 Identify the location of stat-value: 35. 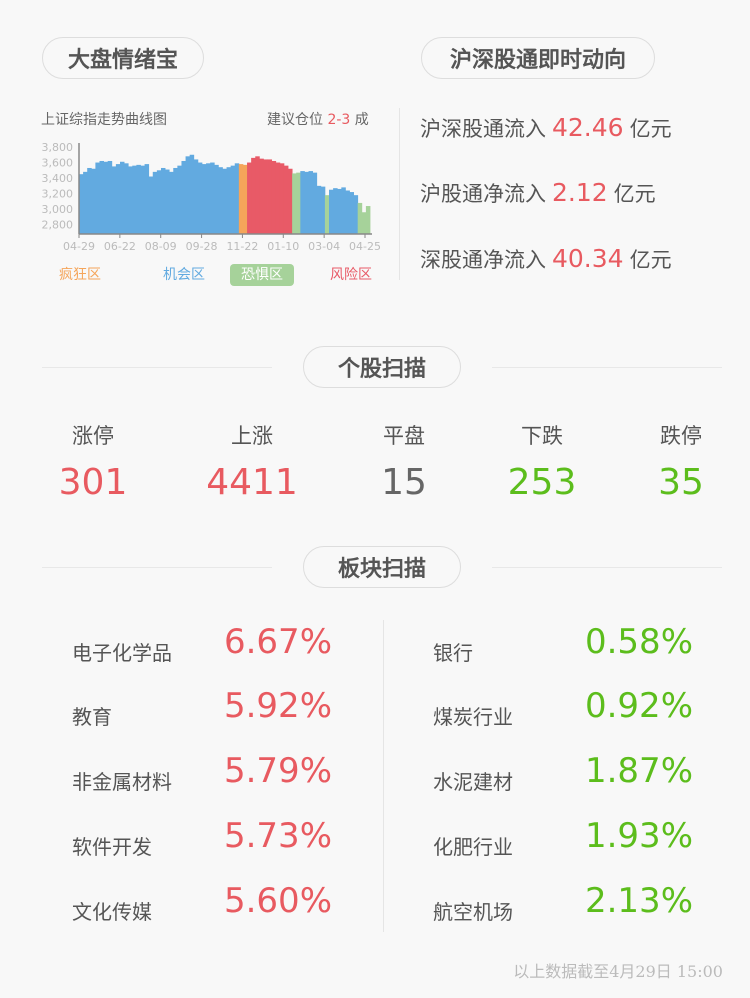
(681, 482).